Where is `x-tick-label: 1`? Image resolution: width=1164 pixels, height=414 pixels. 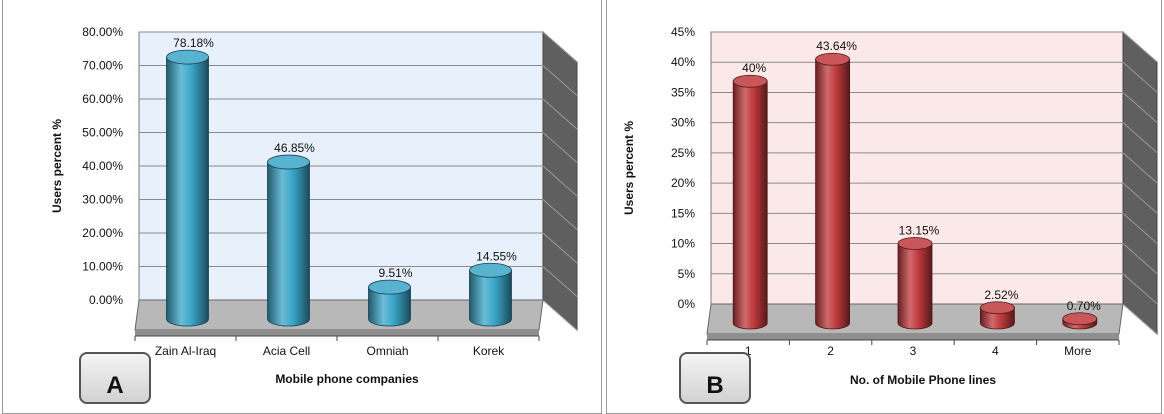
x-tick-label: 1 is located at coordinates (748, 351).